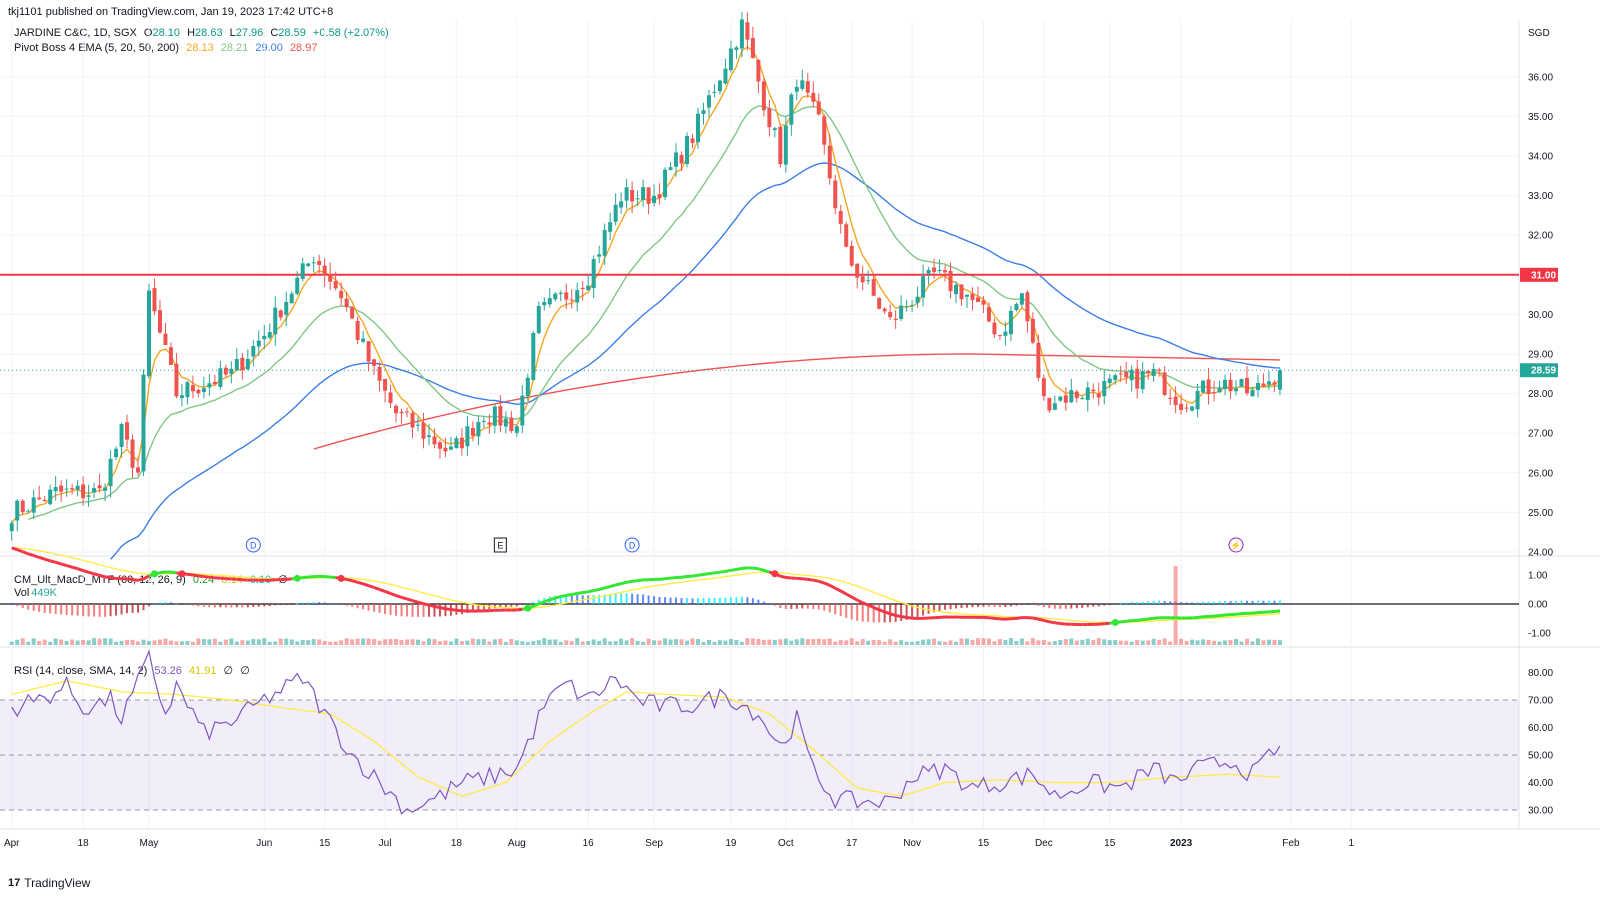 The width and height of the screenshot is (1600, 899). I want to click on symbol-name: JARDINE C&C, 1D, SGX, so click(75, 33).